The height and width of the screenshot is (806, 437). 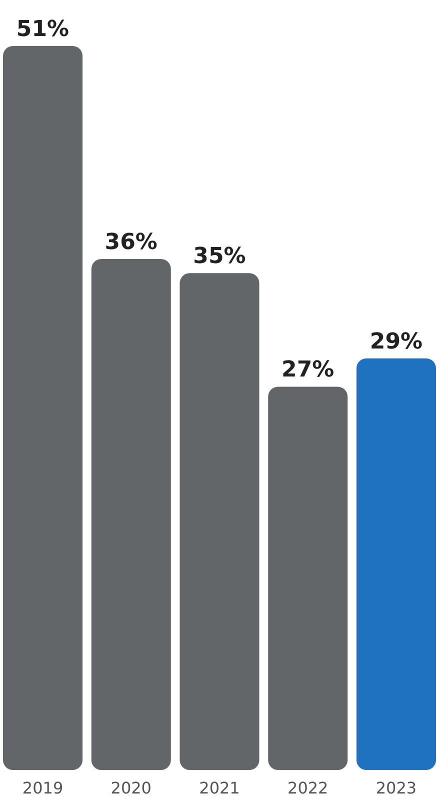 I want to click on x-tick-label: 2023, so click(x=396, y=788).